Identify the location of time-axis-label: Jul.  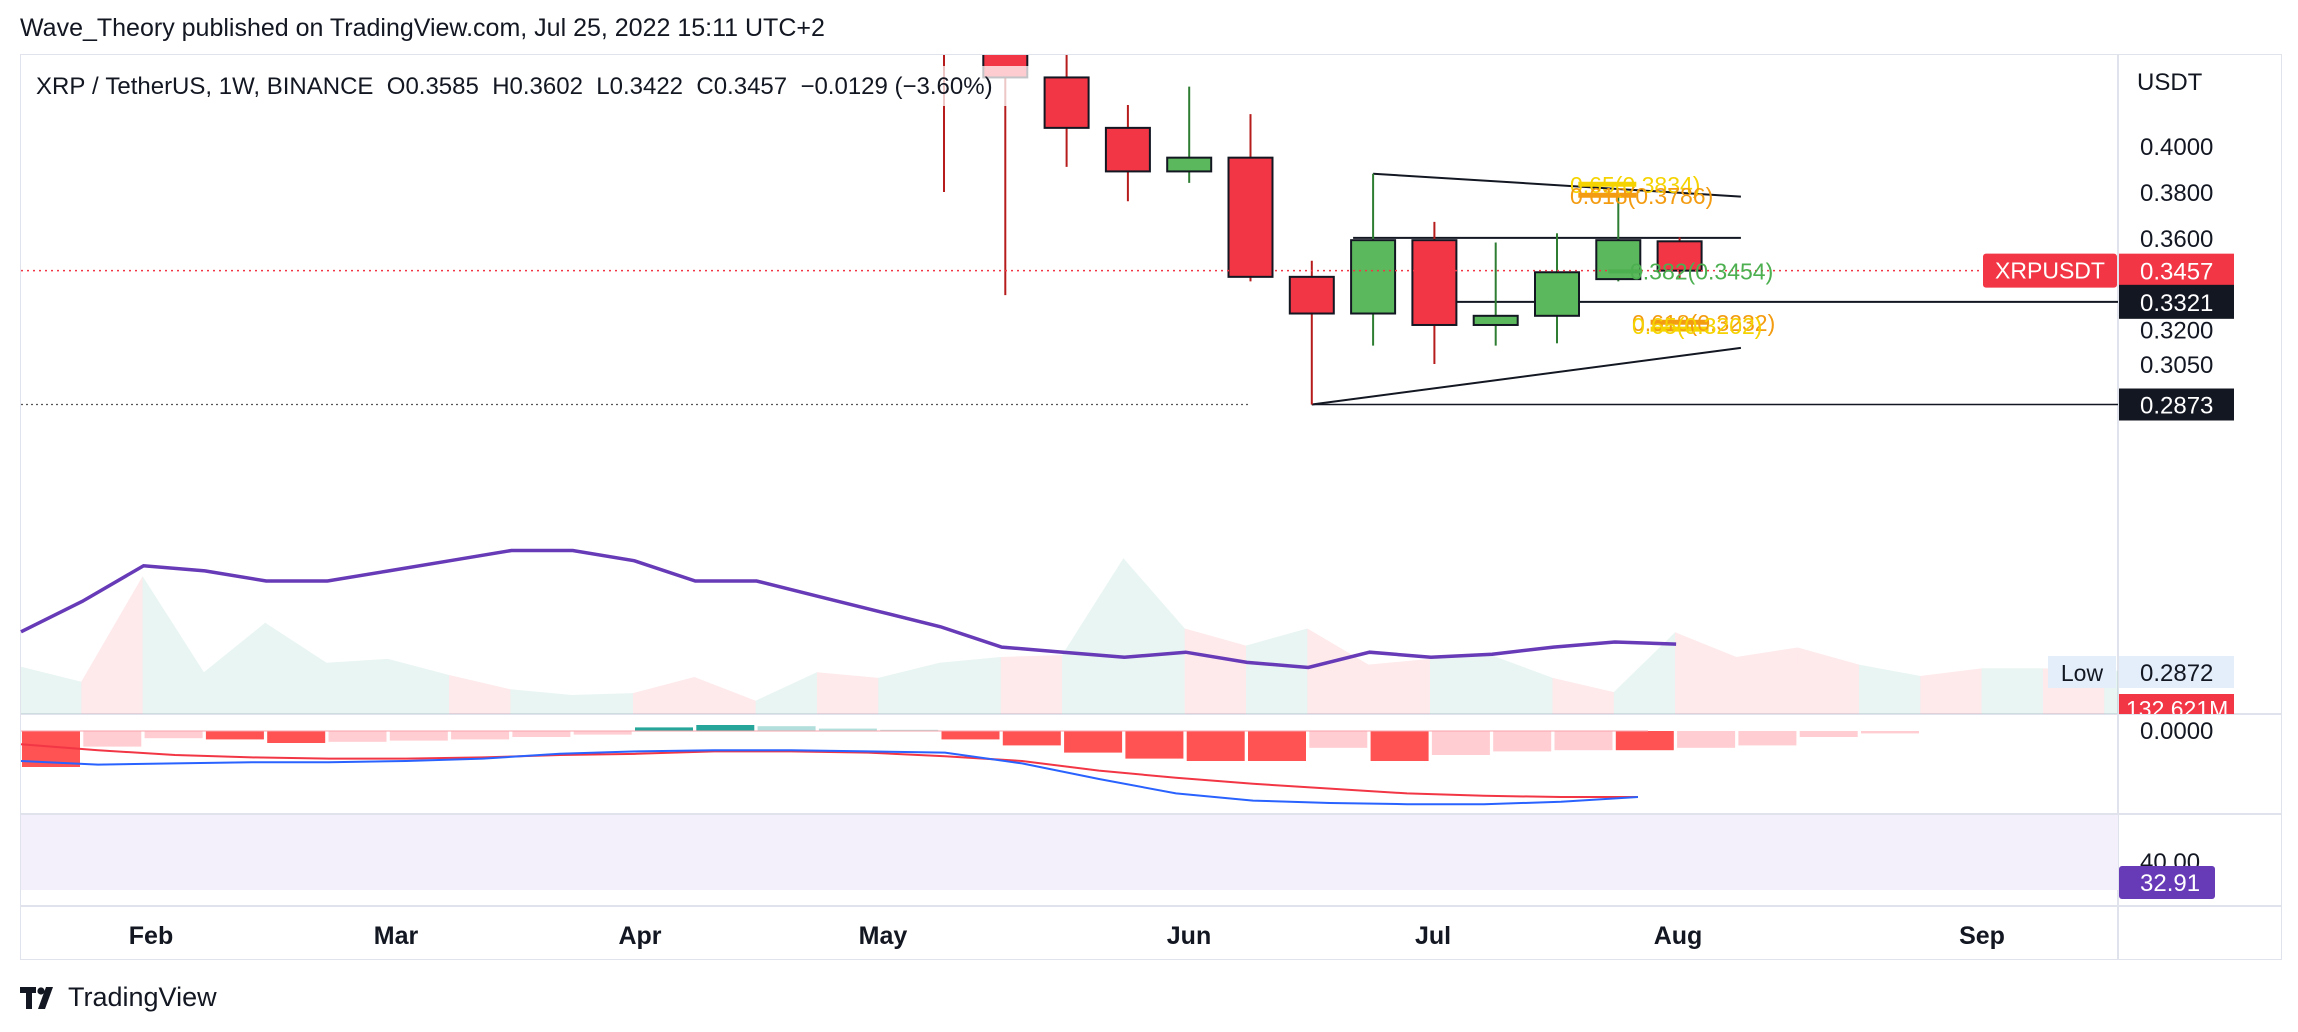
(1433, 936).